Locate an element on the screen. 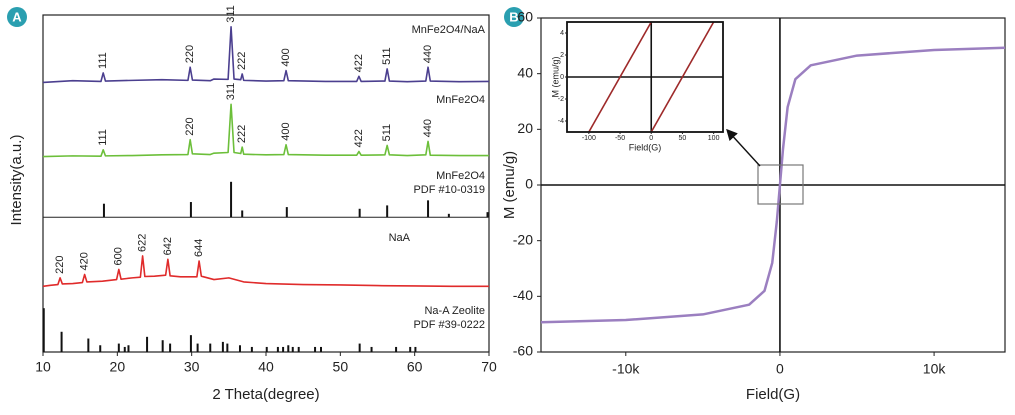 The height and width of the screenshot is (415, 1015). inset-y-title: M (emu/g) is located at coordinates (555, 76).